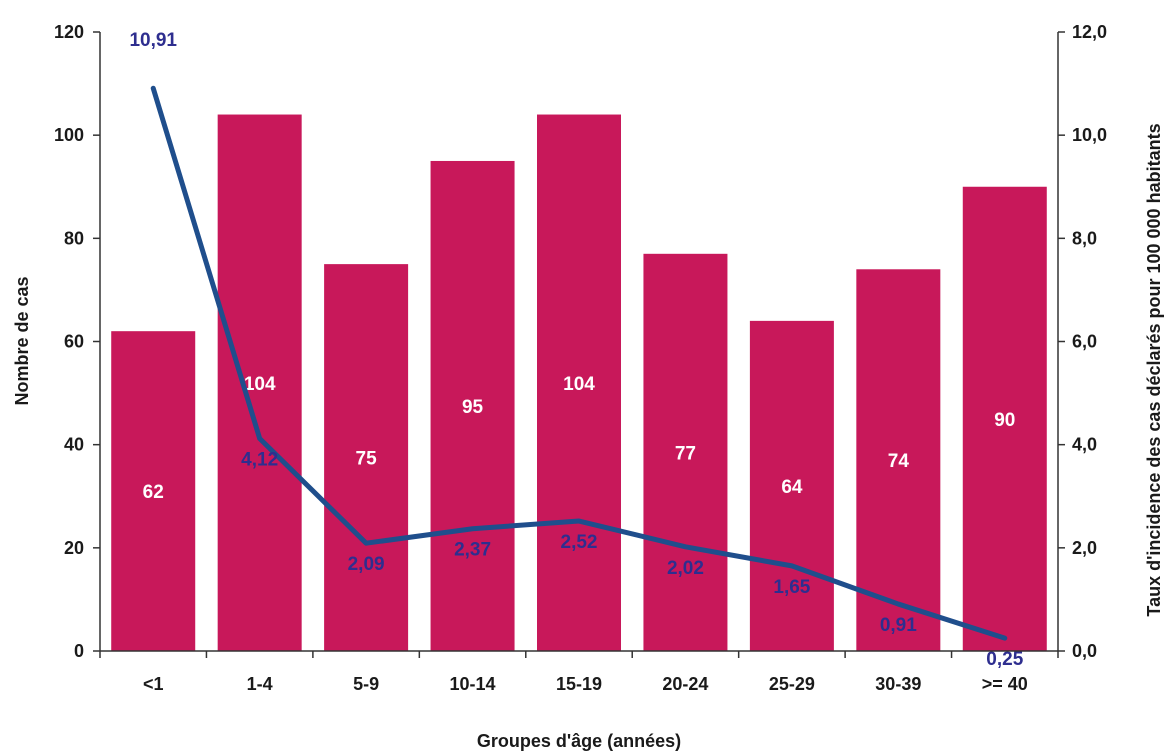 This screenshot has height=756, width=1170. I want to click on bar-value-label: 74, so click(899, 461).